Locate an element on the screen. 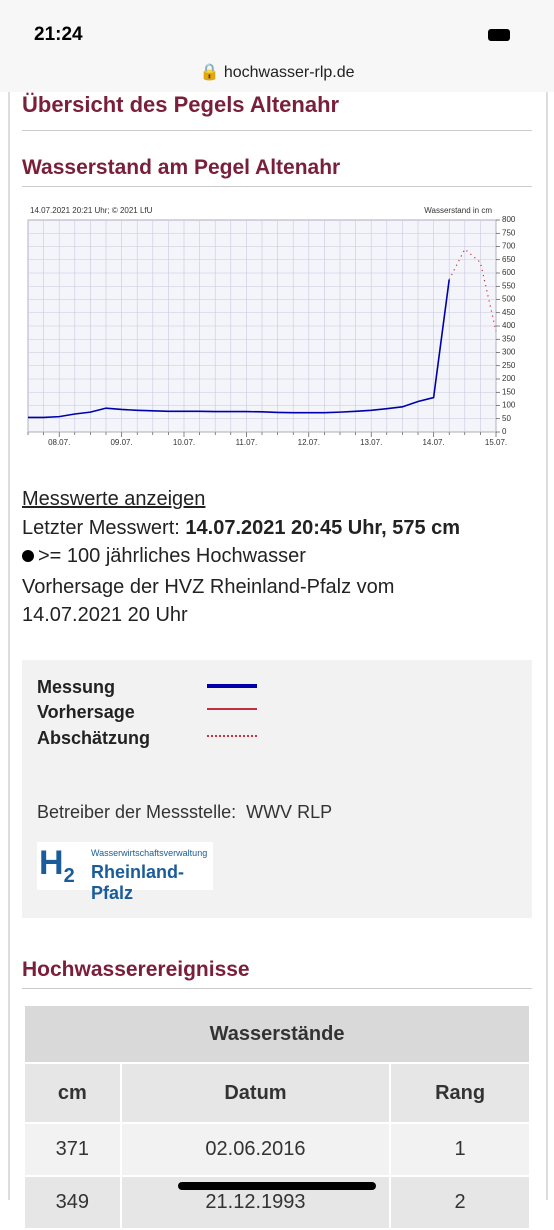 Image resolution: width=554 pixels, height=1230 pixels. legend-label: Vorhersage is located at coordinates (86, 712).